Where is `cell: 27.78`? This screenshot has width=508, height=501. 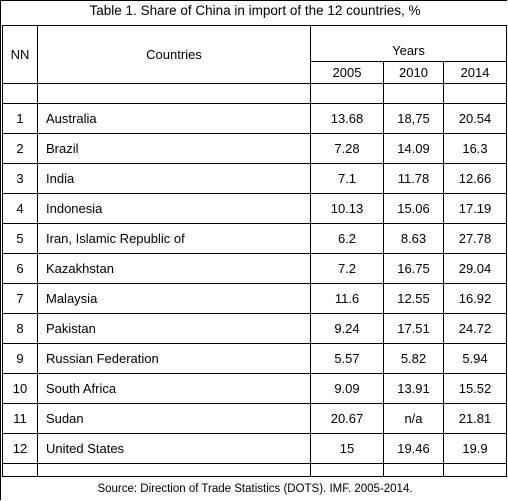 cell: 27.78 is located at coordinates (475, 238).